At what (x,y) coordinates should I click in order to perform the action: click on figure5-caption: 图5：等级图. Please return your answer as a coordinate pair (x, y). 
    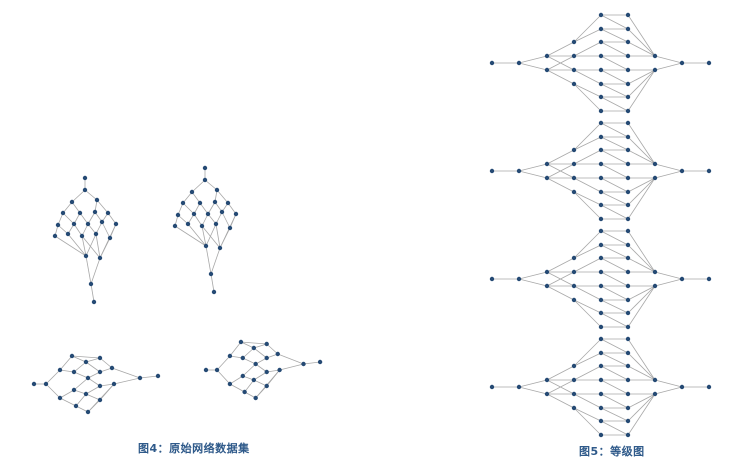
    Looking at the image, I should click on (612, 451).